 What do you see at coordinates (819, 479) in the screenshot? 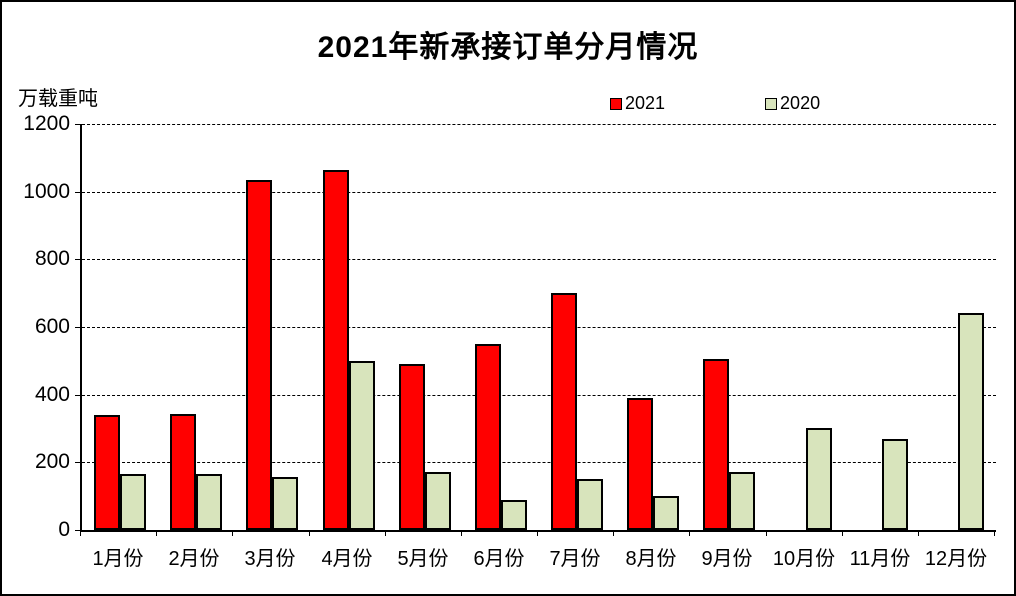
I see `bar-2020-10月份` at bounding box center [819, 479].